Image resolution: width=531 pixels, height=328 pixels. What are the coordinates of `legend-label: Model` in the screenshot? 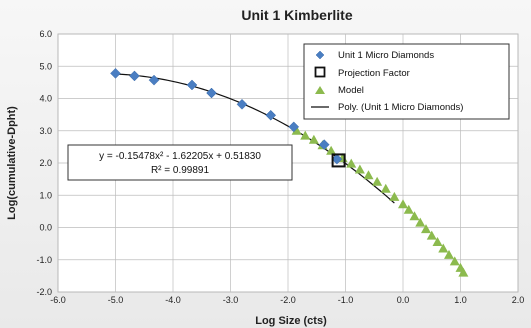 It's located at (351, 90).